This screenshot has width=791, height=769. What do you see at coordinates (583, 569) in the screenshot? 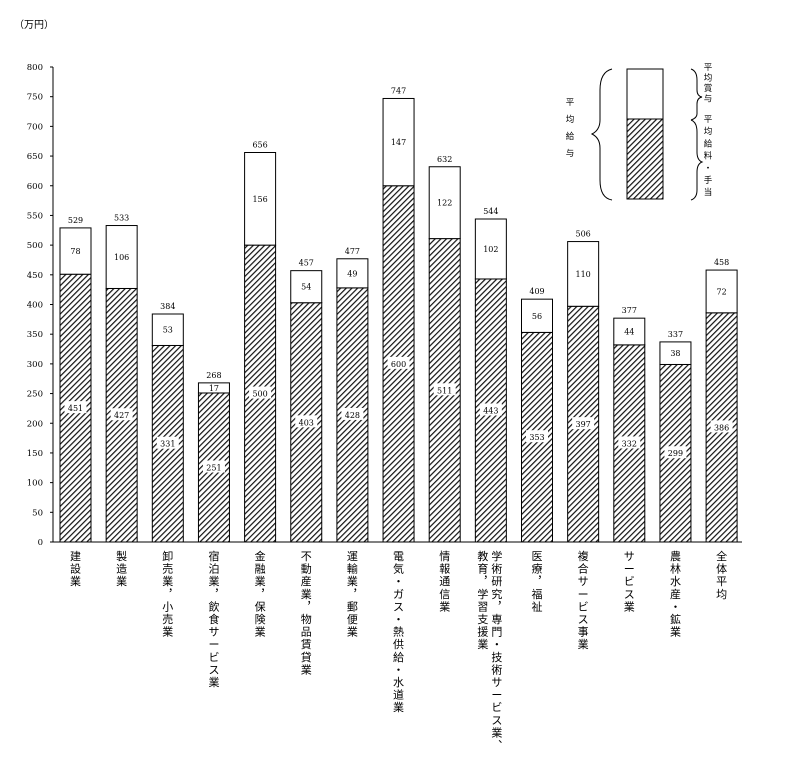
I see `x-axis-label-char: 合` at bounding box center [583, 569].